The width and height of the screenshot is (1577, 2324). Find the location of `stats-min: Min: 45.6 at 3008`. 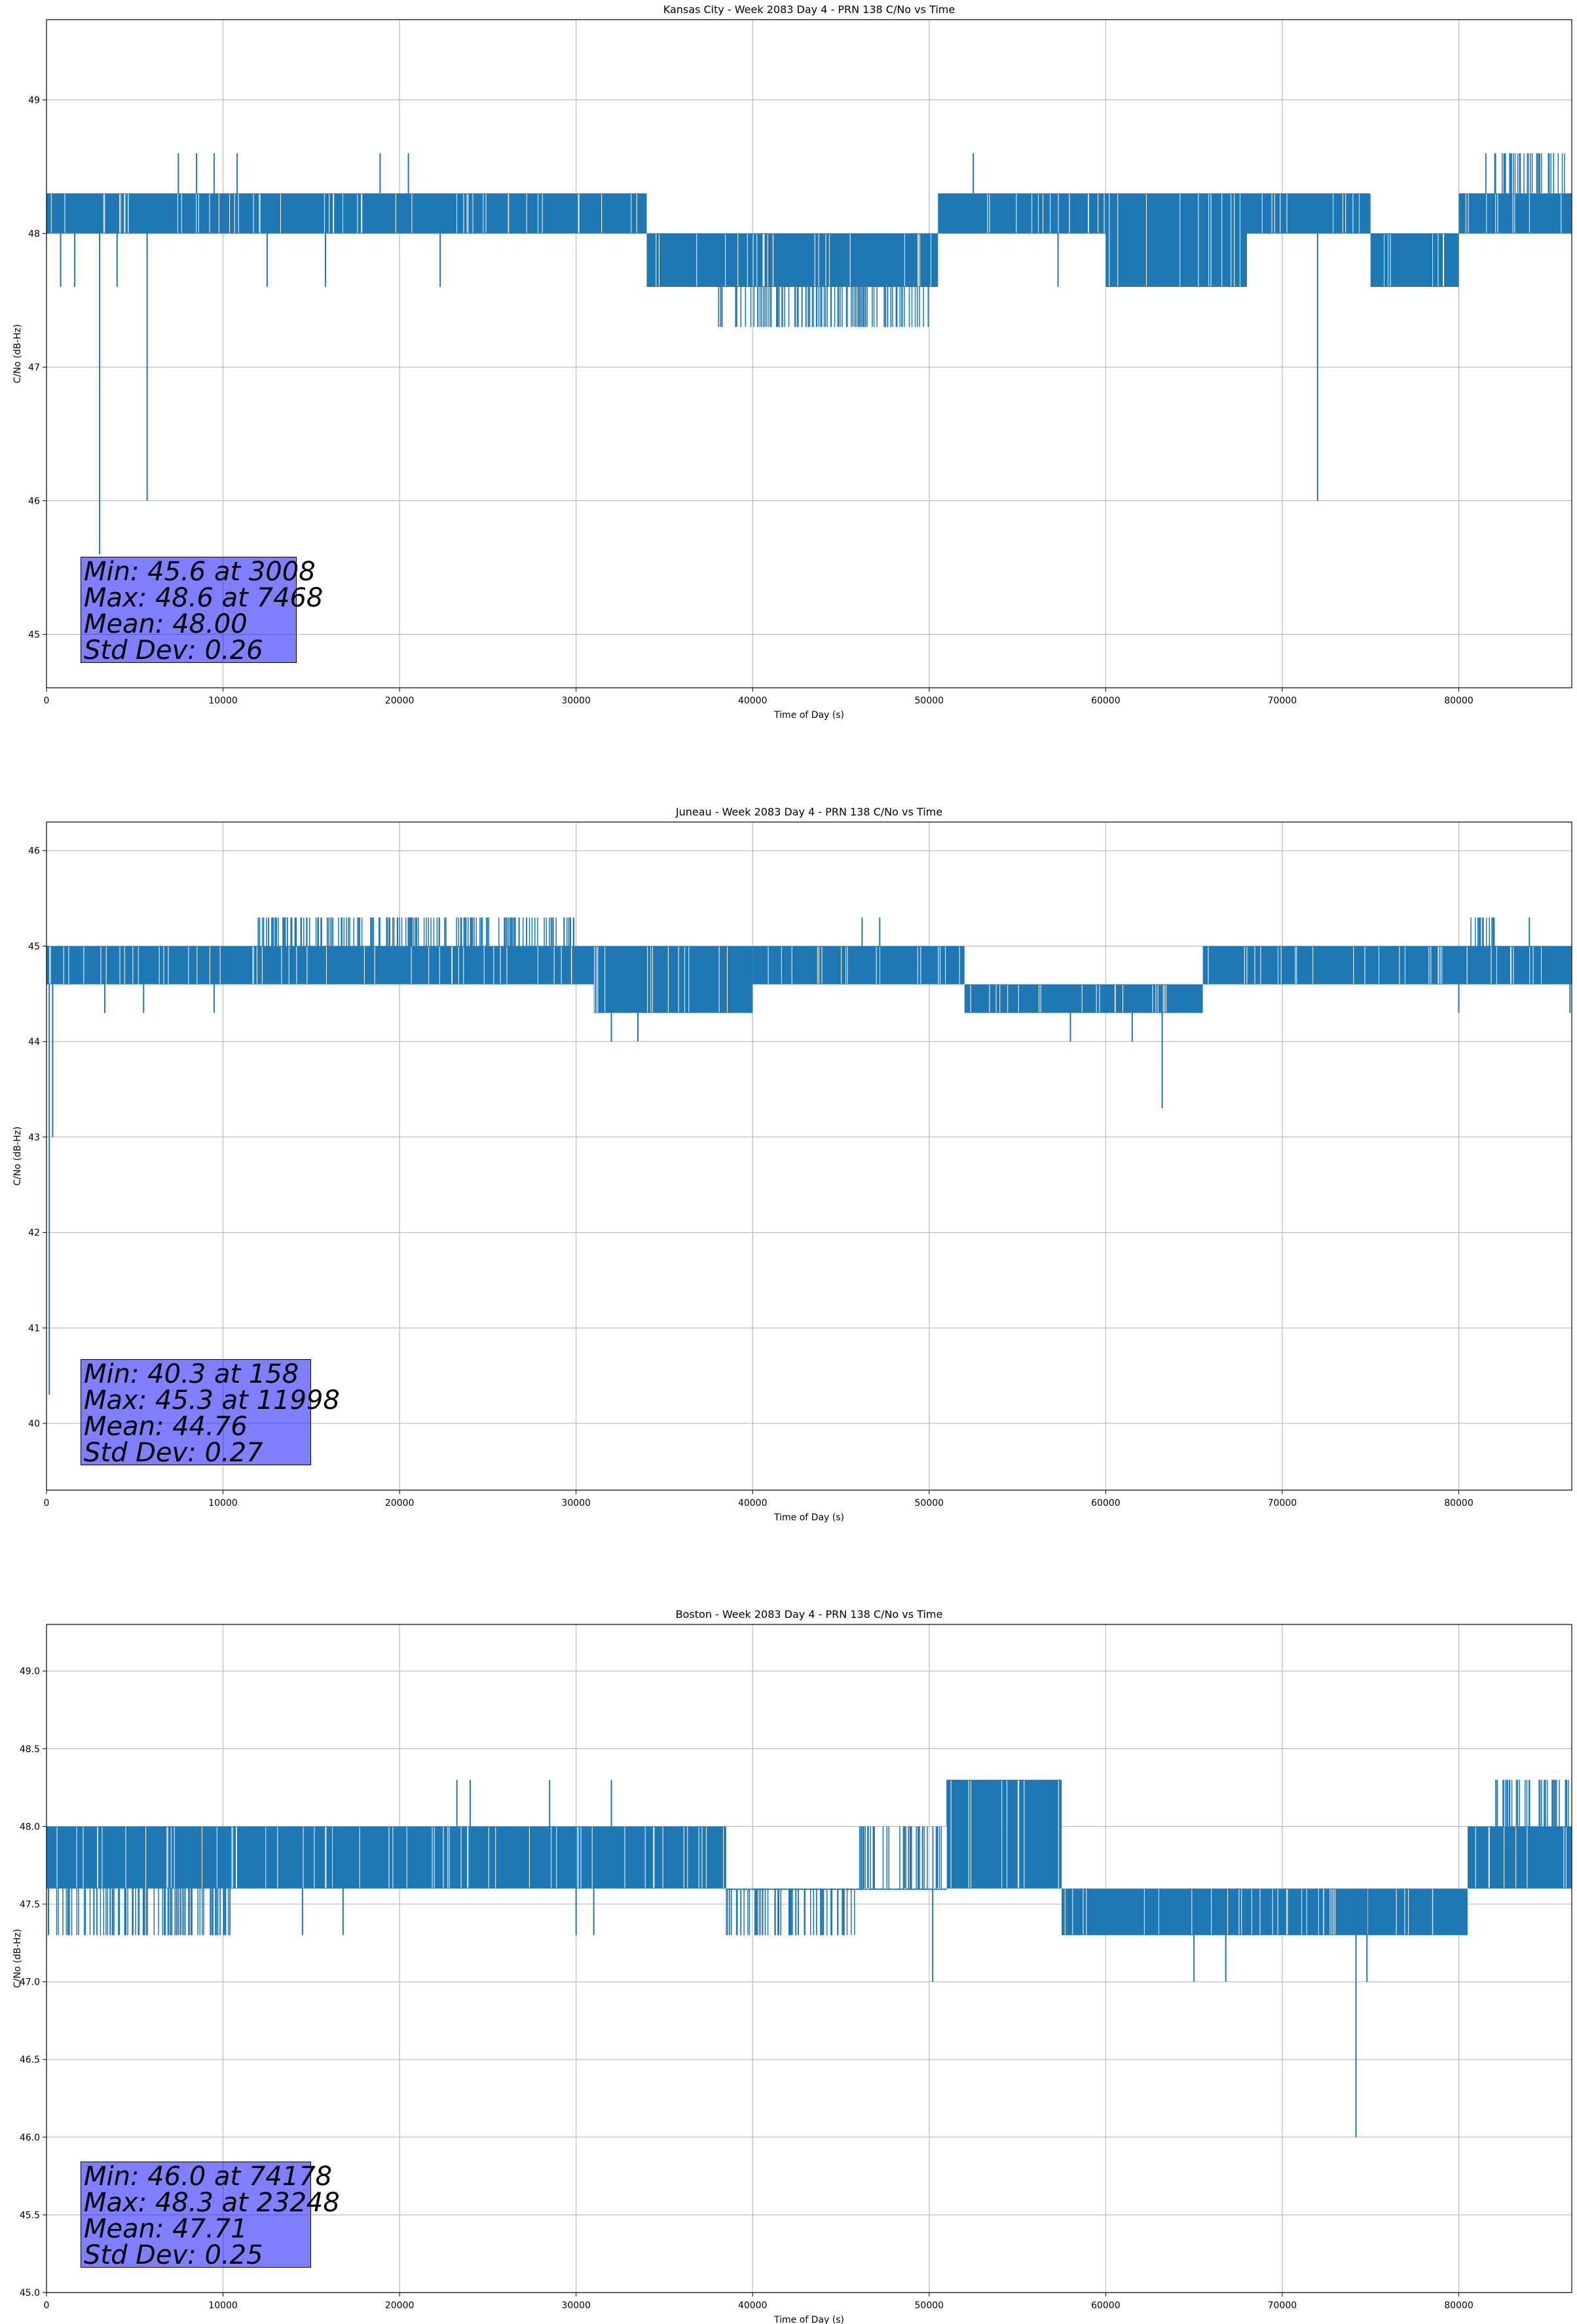

stats-min: Min: 45.6 at 3008 is located at coordinates (200, 572).